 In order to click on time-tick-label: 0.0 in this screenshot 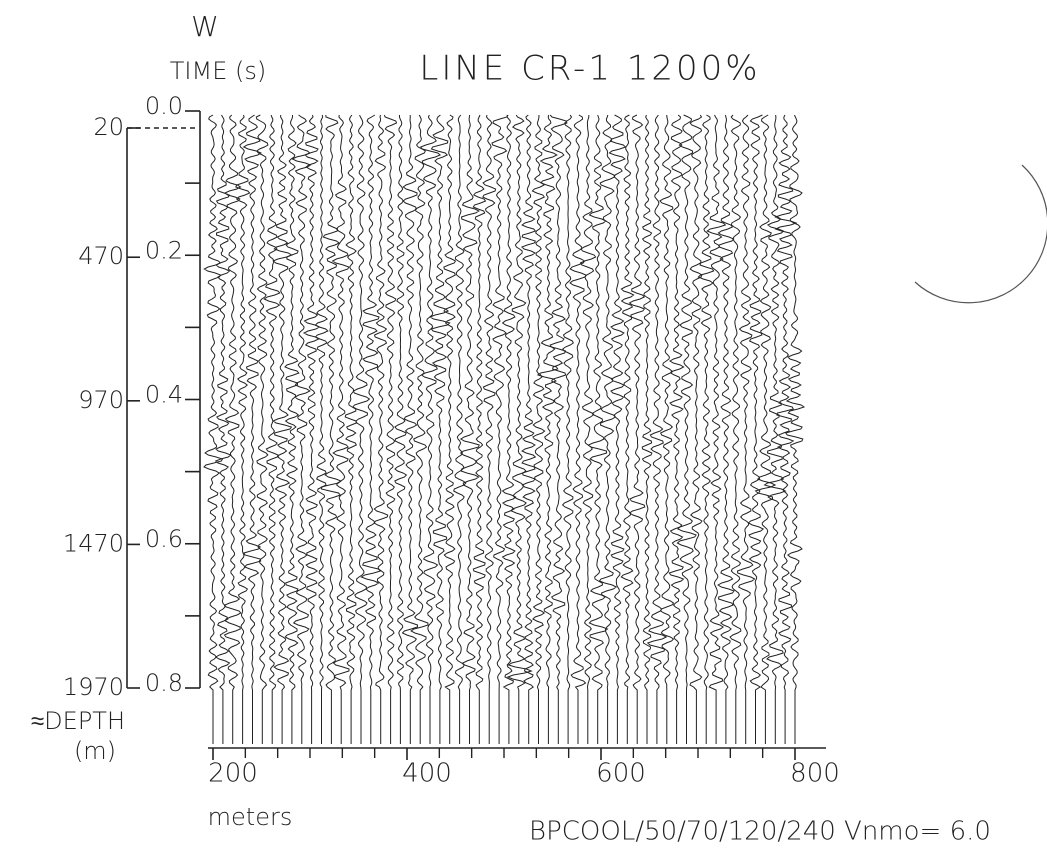, I will do `click(164, 106)`.